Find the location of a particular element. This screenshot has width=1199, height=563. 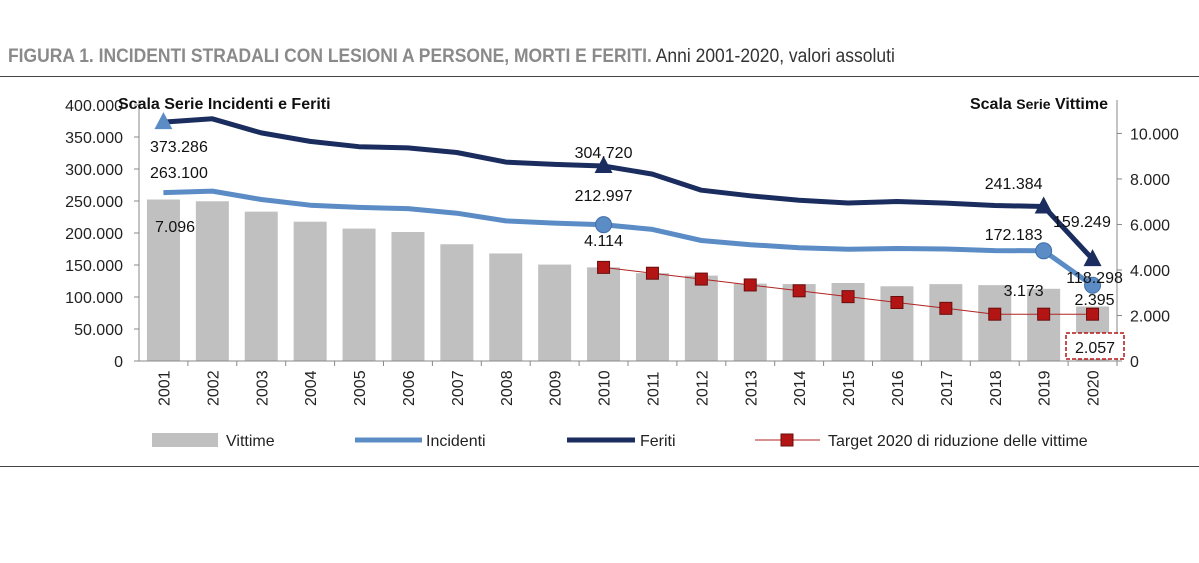

bar-vittime-2019 is located at coordinates (1044, 324).